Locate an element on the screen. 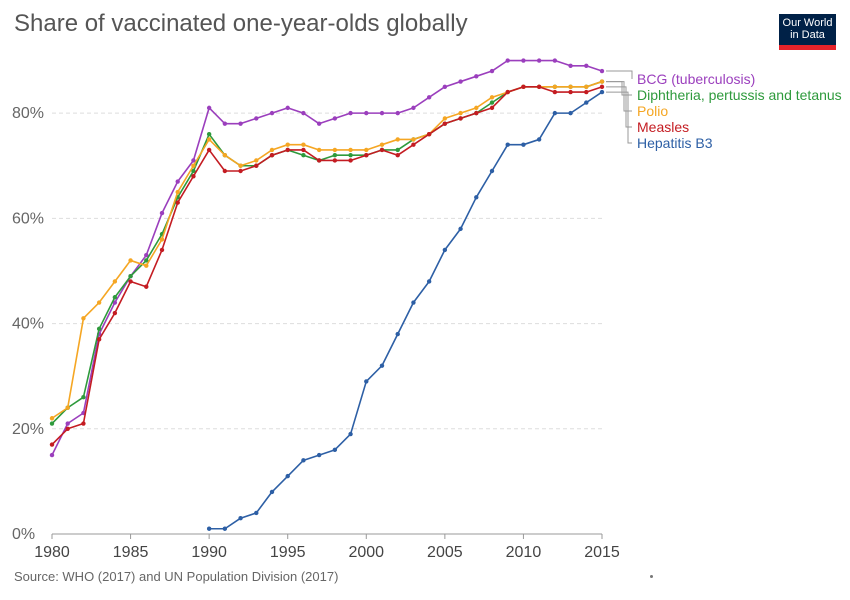  legend-label: Hepatitis B3 is located at coordinates (675, 143).